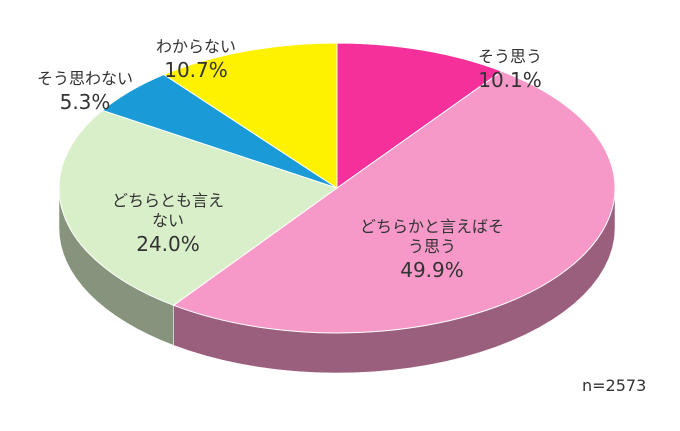 The image size is (680, 431). I want to click on slice-label: どちらかと言えばそう思う 49.9%, so click(432, 250).